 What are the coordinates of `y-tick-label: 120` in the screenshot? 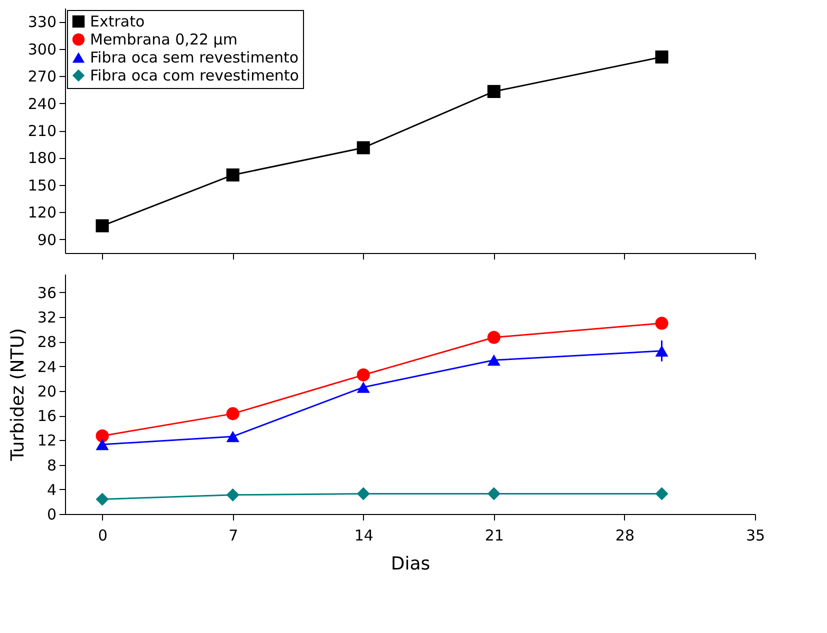 It's located at (42, 213).